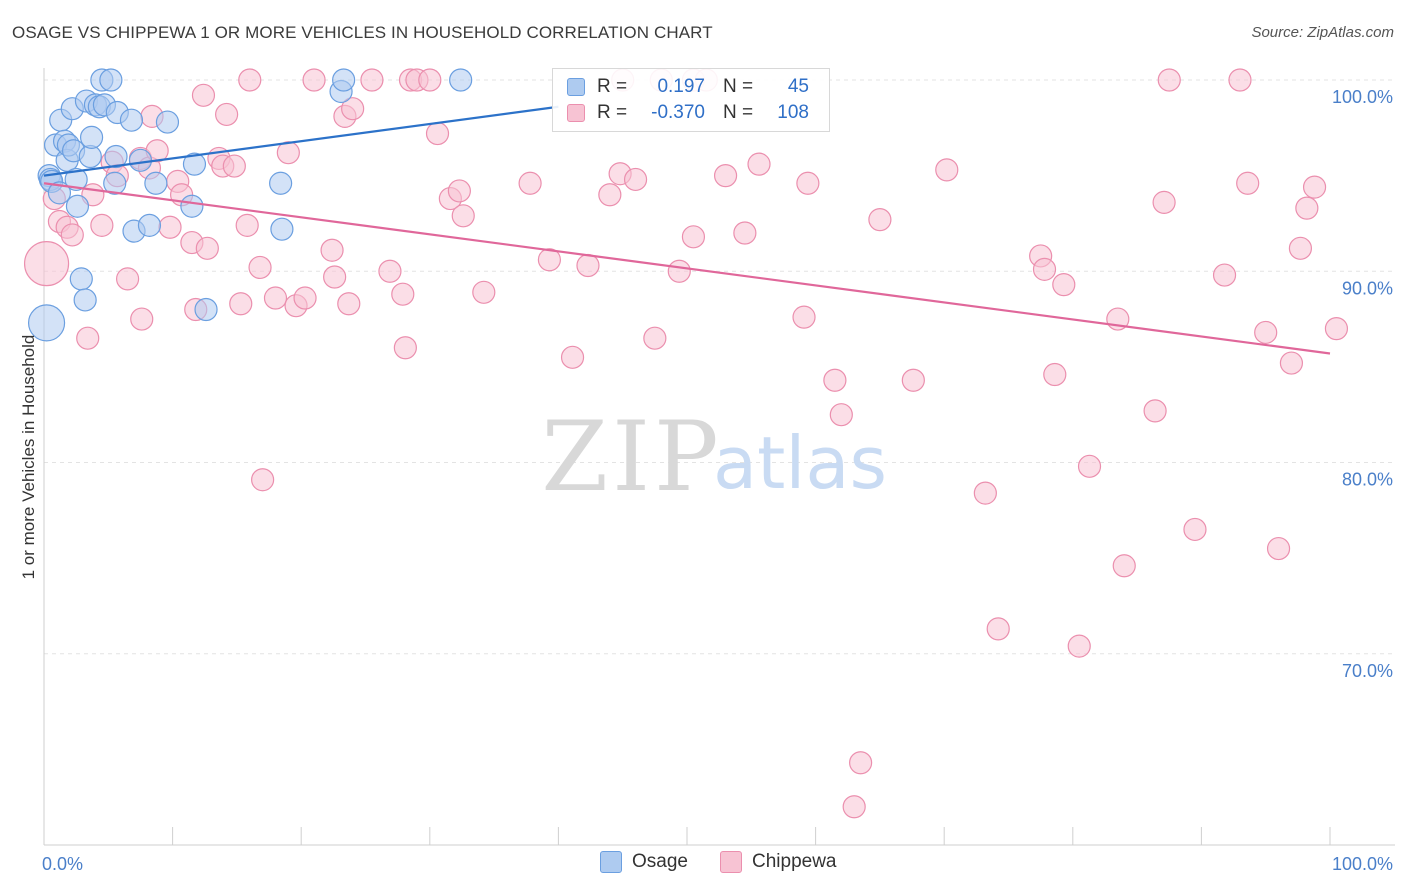  I want to click on legend-item-osage: Osage, so click(644, 862).